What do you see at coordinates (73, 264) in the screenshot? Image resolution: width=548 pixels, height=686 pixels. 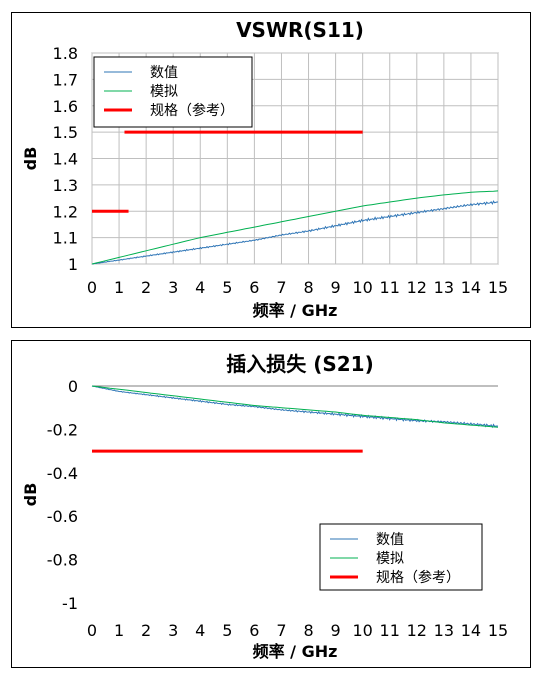 I see `y-tick-label: 1` at bounding box center [73, 264].